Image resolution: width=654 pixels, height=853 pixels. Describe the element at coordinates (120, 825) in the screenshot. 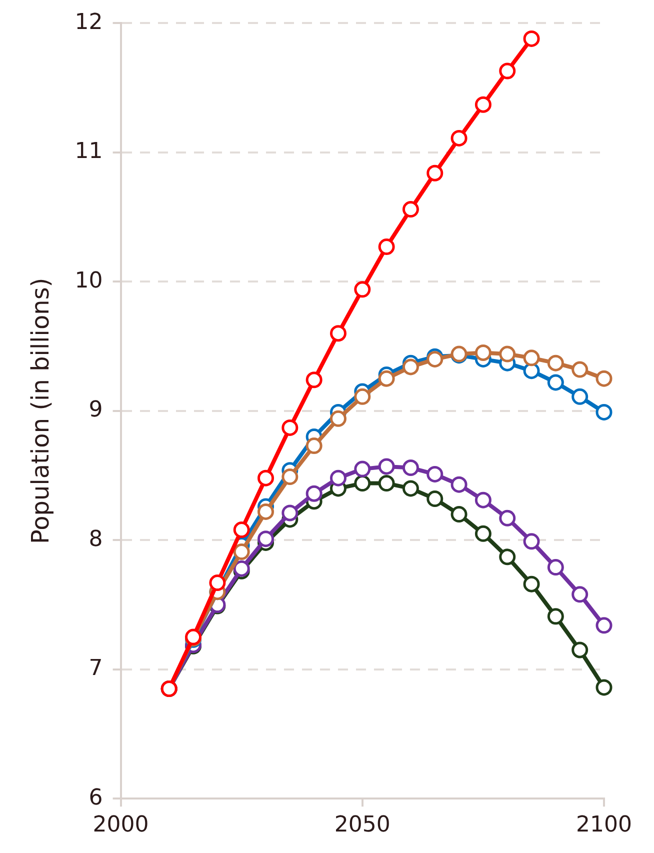

I see `x-tick-label: 2000` at that location.